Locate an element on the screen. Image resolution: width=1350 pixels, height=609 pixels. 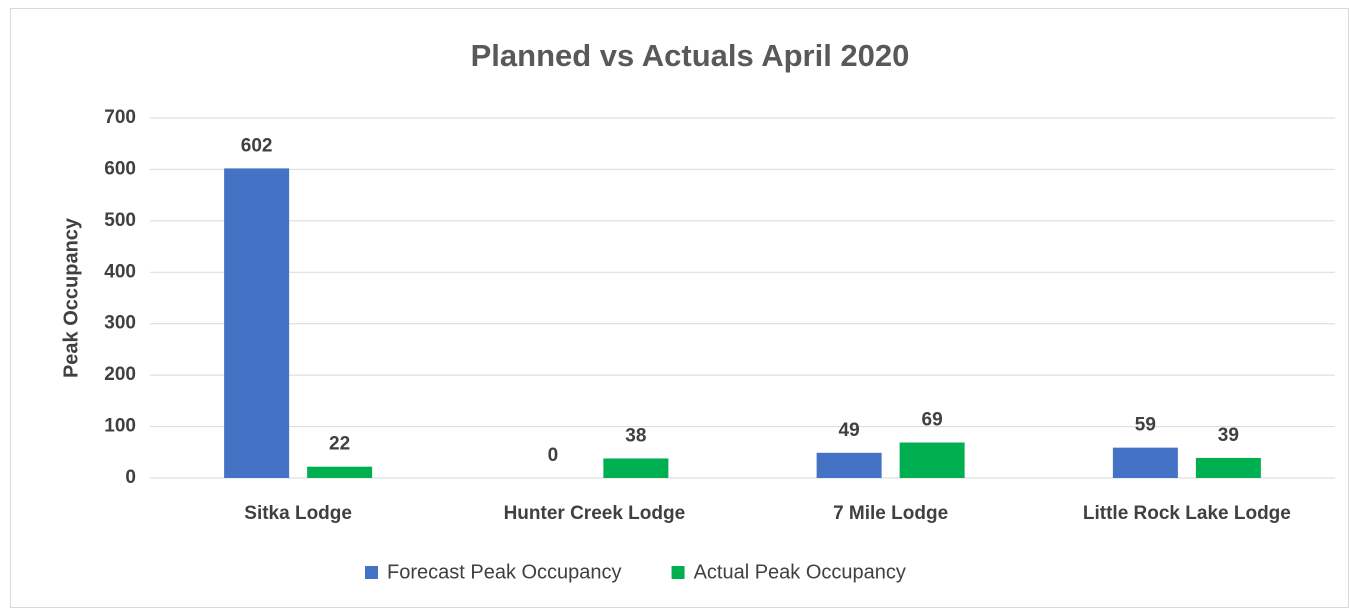
data-label: 0 is located at coordinates (553, 455).